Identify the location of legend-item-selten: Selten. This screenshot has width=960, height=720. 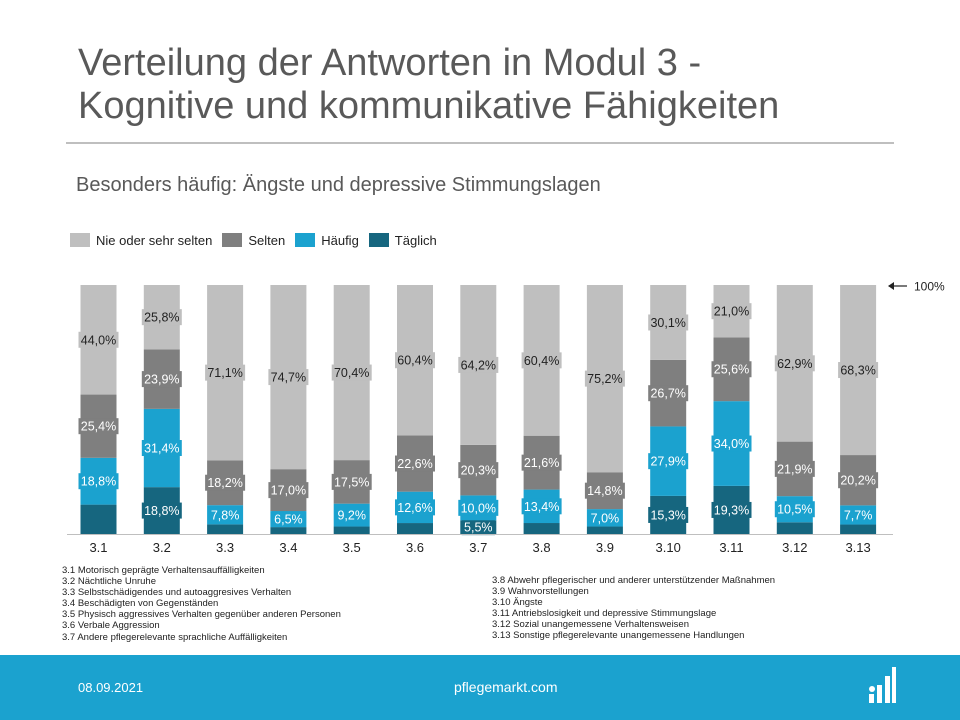
(253, 240).